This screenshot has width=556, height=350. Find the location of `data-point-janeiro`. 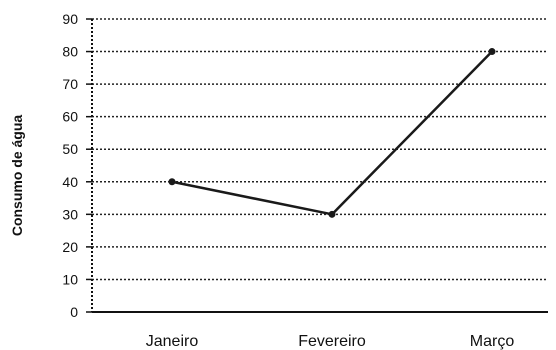

data-point-janeiro is located at coordinates (172, 182).